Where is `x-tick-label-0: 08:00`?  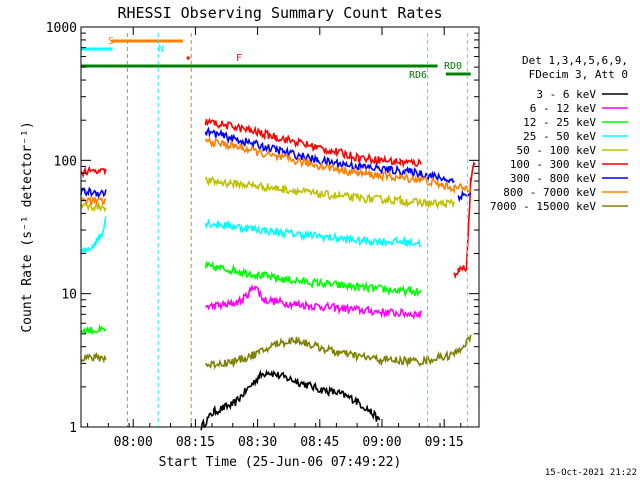 x-tick-label-0: 08:00 is located at coordinates (133, 442).